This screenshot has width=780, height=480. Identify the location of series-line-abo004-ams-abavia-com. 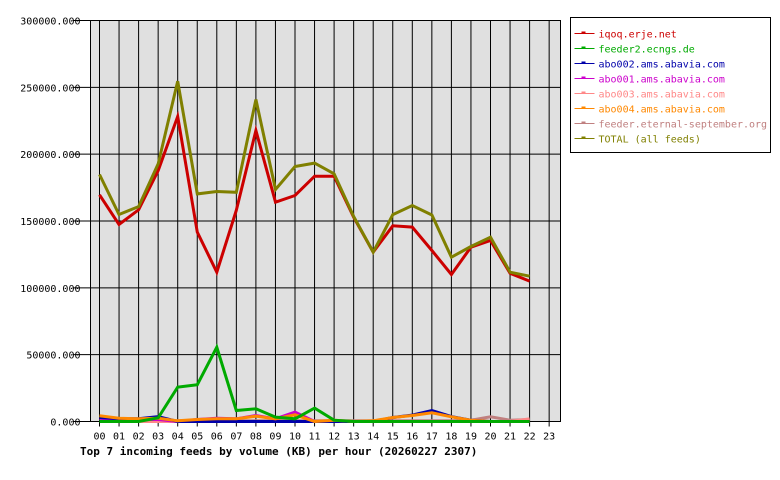
(314, 417).